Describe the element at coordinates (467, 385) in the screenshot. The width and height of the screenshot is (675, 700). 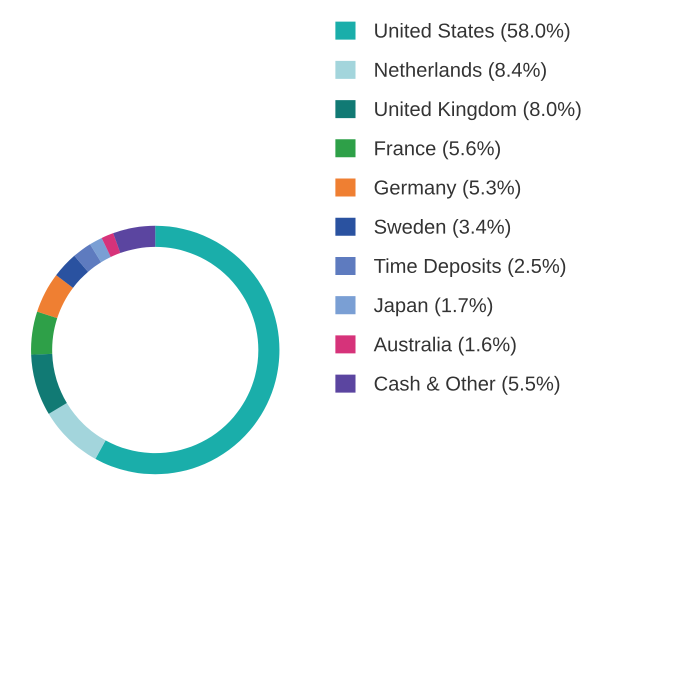
I see `legend-label: Cash & Other (5.5%)` at that location.